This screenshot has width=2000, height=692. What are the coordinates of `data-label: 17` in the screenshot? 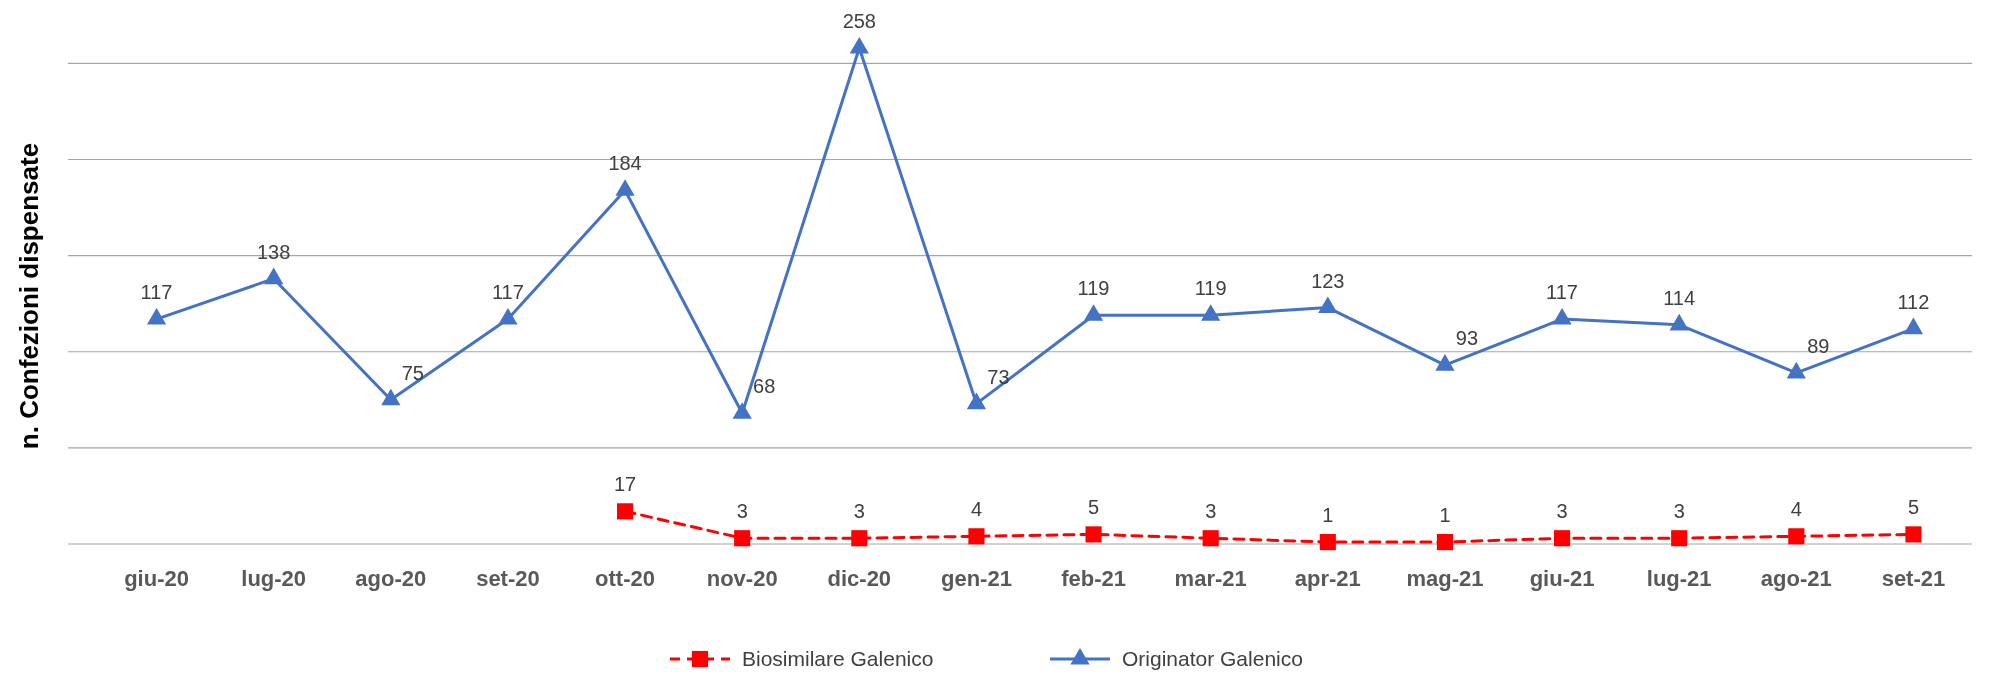 It's located at (625, 484).